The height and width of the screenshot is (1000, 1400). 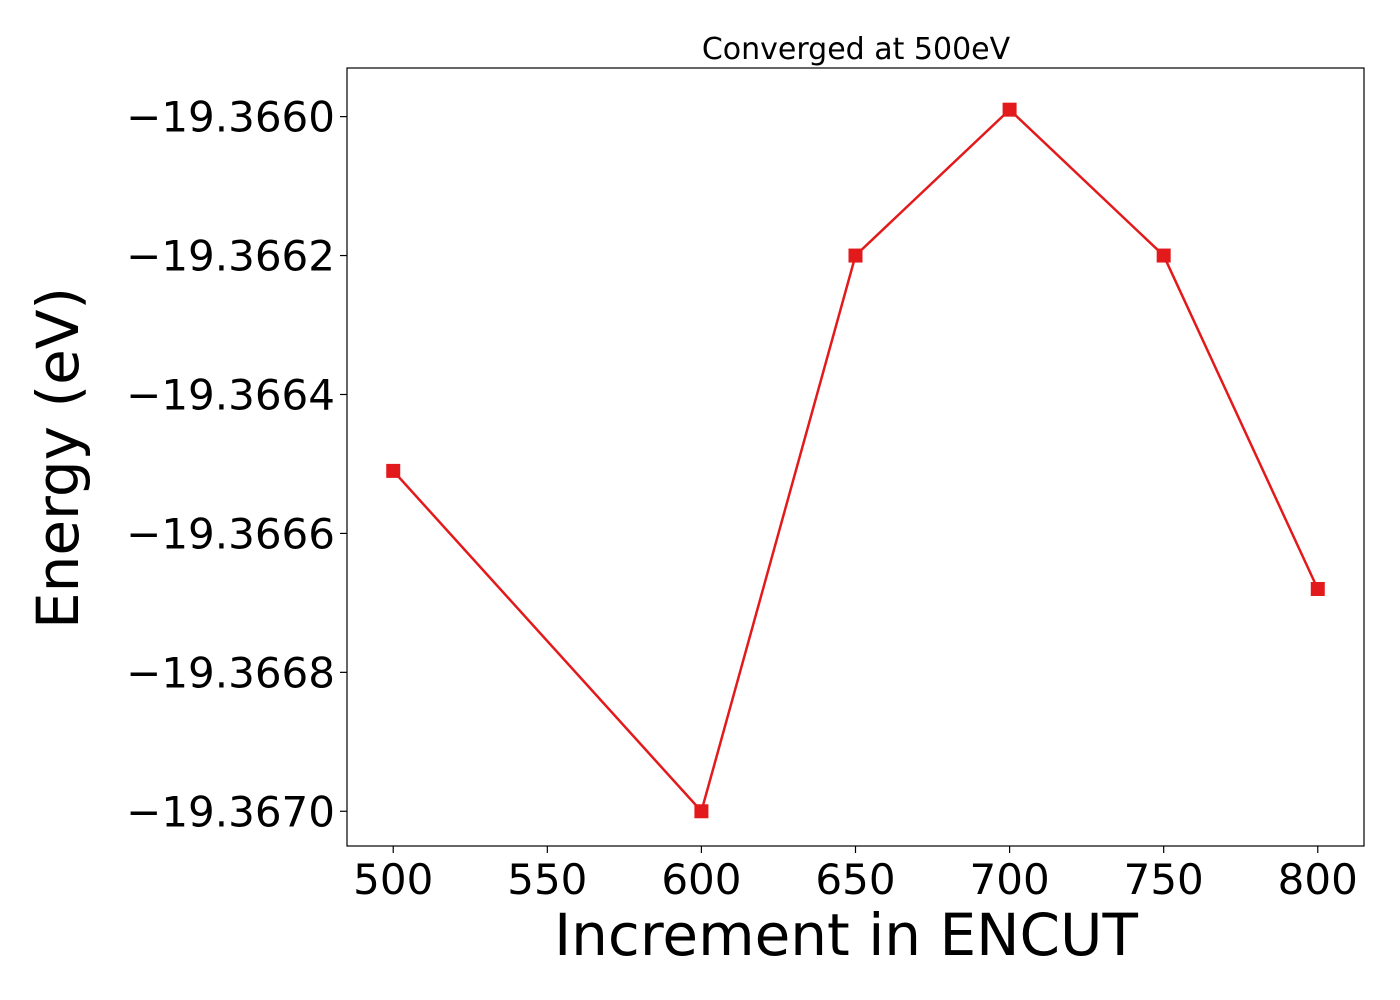 What do you see at coordinates (701, 879) in the screenshot?
I see `x-tick-label: 600` at bounding box center [701, 879].